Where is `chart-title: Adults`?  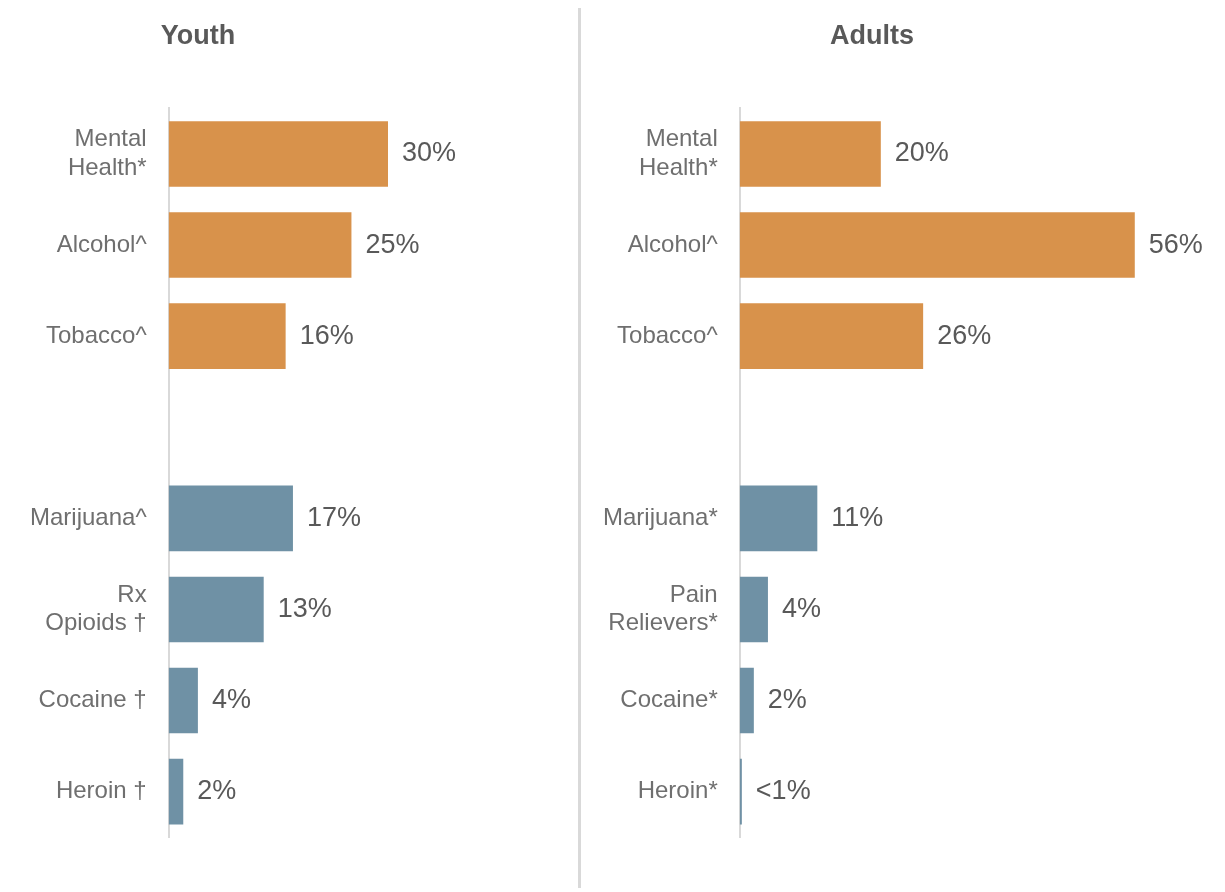
chart-title: Adults is located at coordinates (872, 34).